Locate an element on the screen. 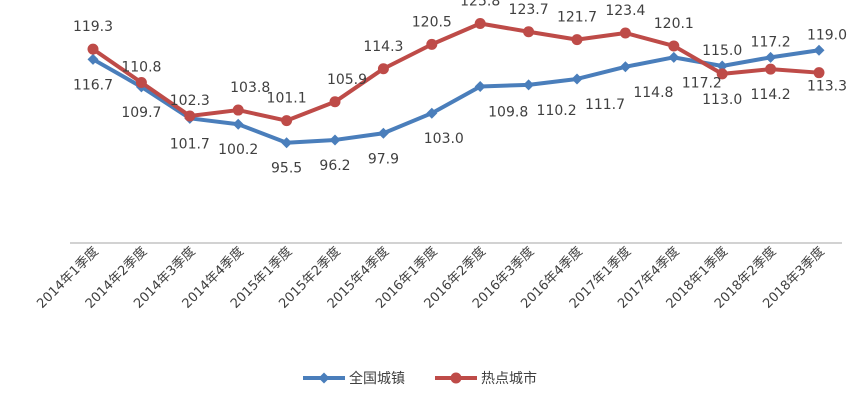 The image size is (862, 408). data-label: 114.3 is located at coordinates (383, 47).